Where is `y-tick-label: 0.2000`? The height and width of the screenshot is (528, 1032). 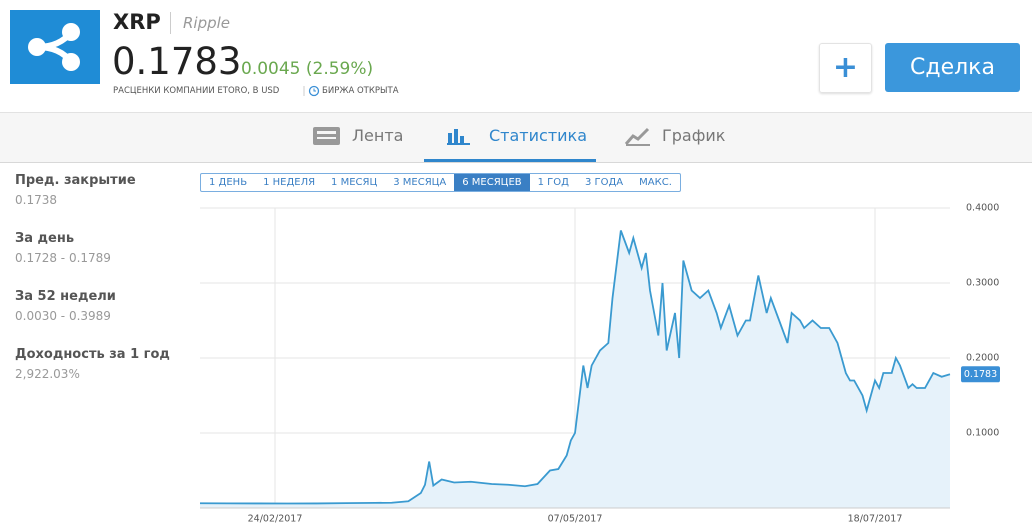
y-tick-label: 0.2000 is located at coordinates (982, 358).